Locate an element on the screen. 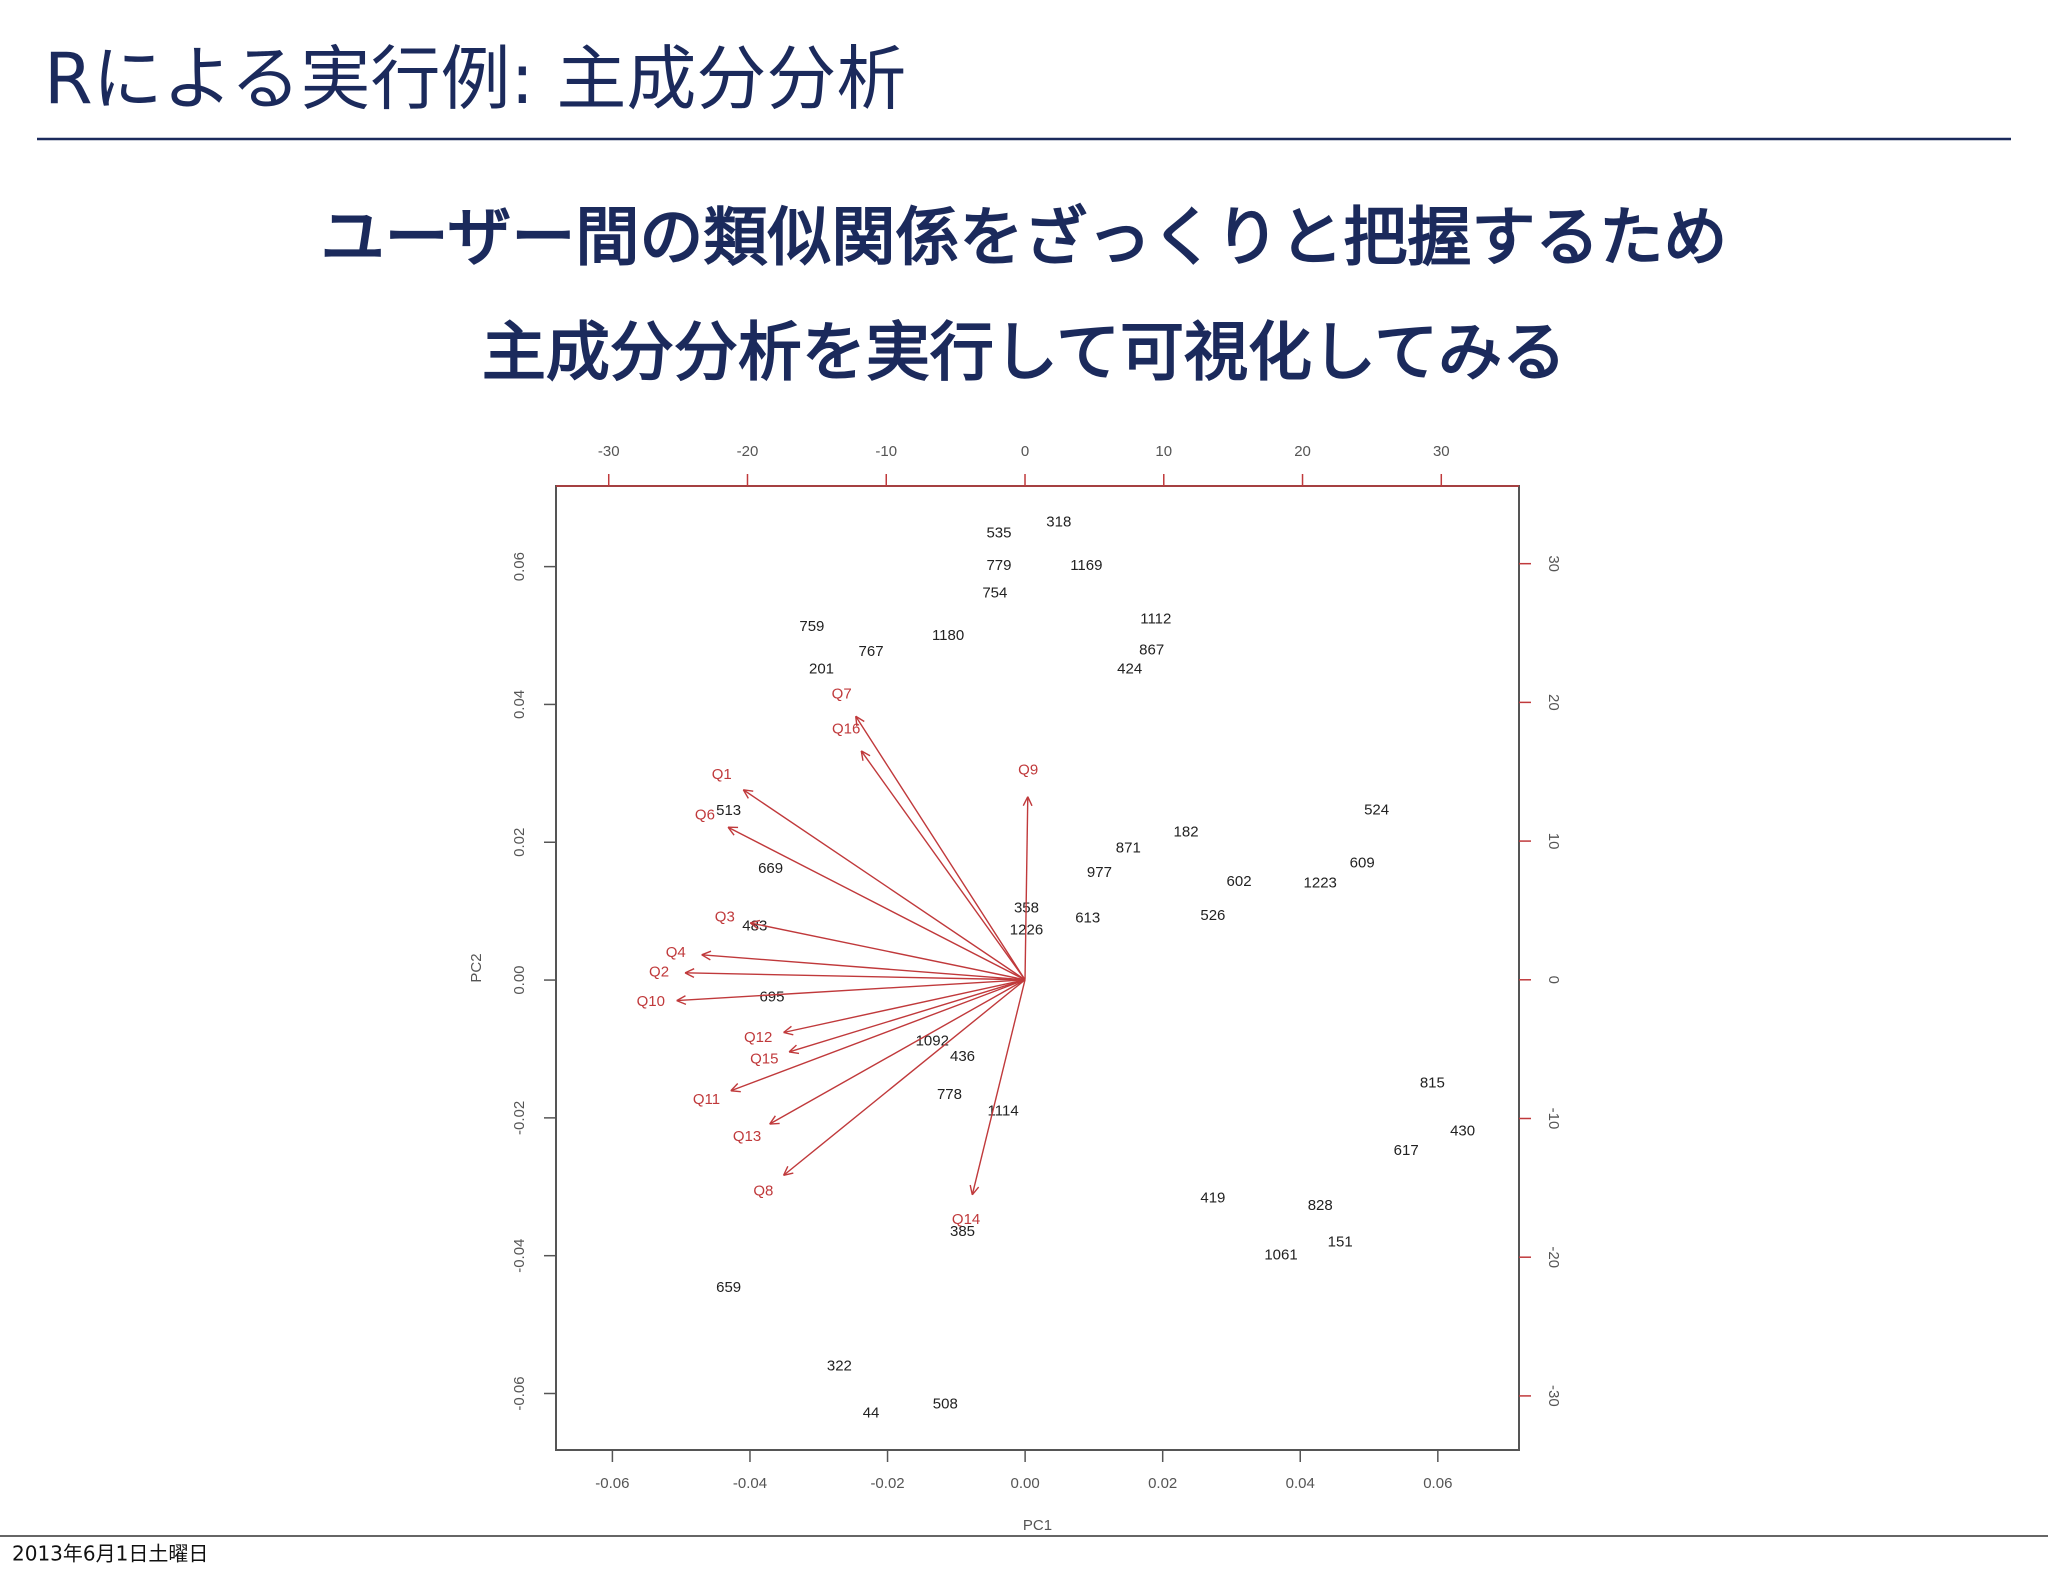 This screenshot has height=1576, width=2048. observation-label: 508 is located at coordinates (945, 1403).